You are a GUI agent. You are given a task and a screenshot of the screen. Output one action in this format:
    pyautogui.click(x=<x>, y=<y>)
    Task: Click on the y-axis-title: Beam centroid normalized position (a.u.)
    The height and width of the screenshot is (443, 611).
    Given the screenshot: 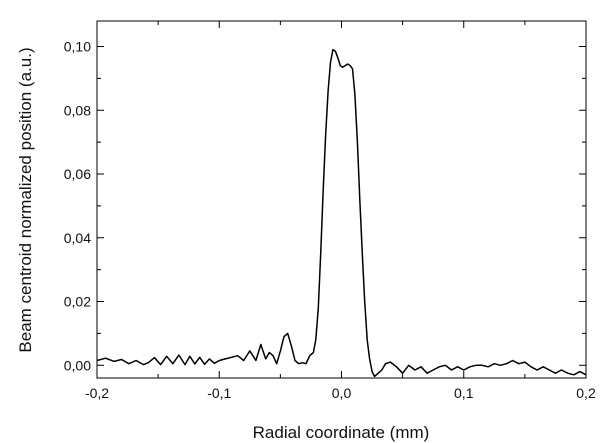 What is the action you would take?
    pyautogui.click(x=25, y=199)
    